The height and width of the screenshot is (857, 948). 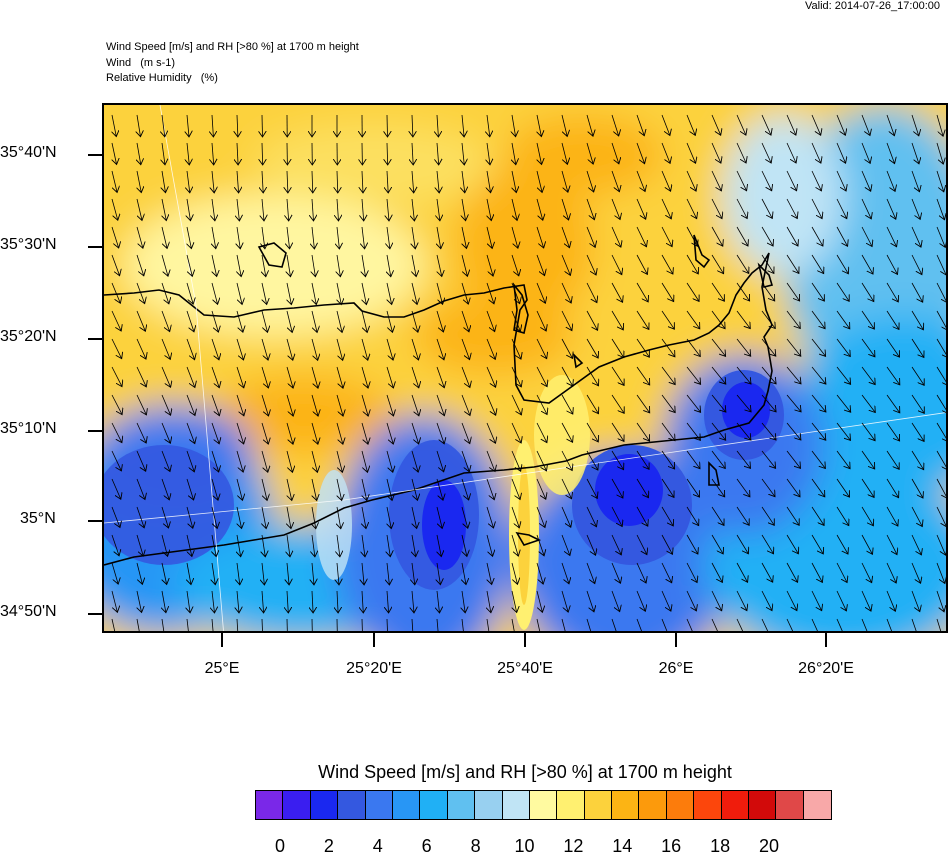 What do you see at coordinates (28, 612) in the screenshot?
I see `lat-label-34-50: 34°50'N` at bounding box center [28, 612].